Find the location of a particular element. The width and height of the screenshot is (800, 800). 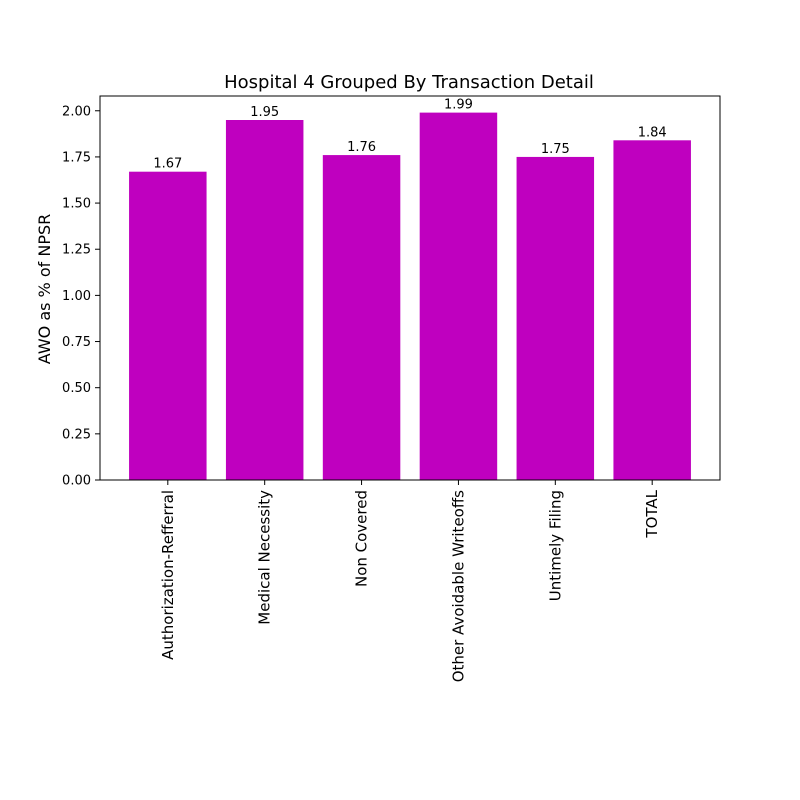

y-tick-label: 1.25 is located at coordinates (76, 250).